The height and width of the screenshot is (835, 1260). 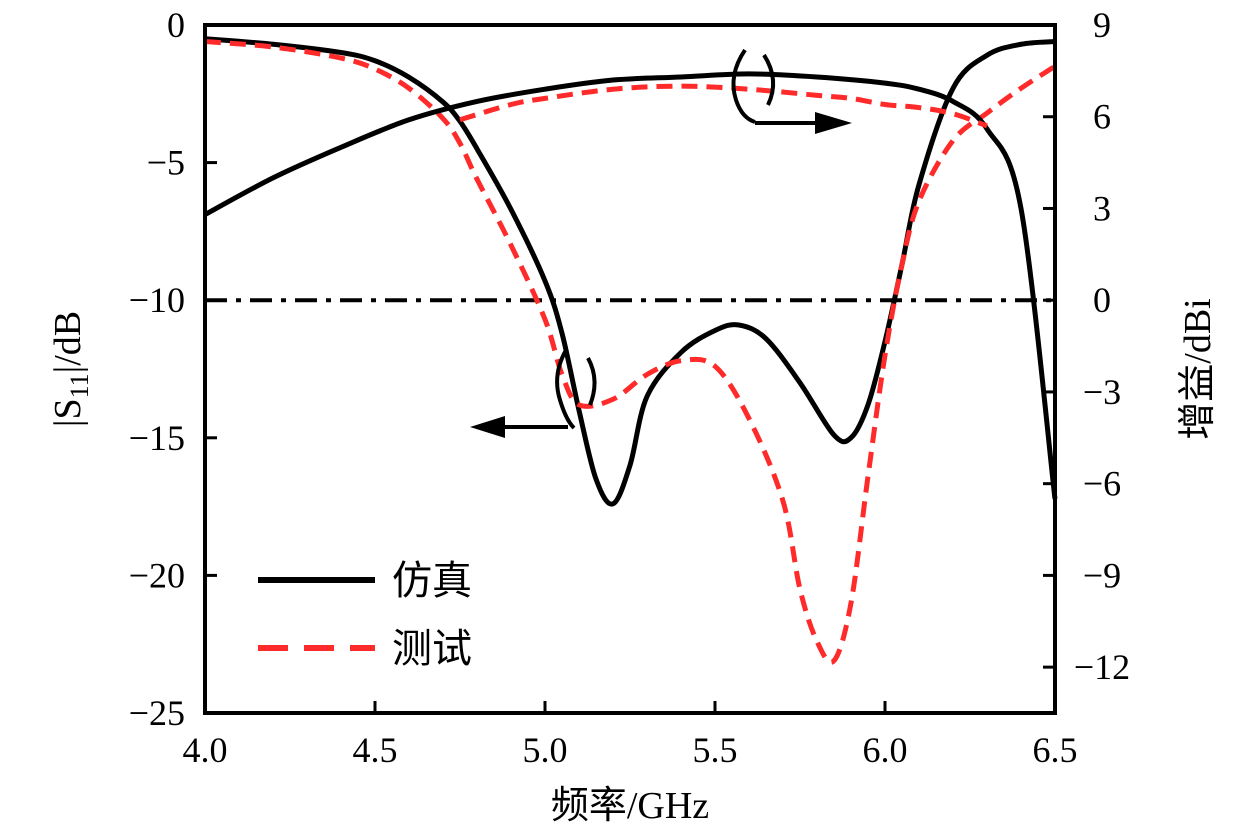 What do you see at coordinates (1198, 368) in the screenshot?
I see `right-axis-title: 增益/dBi` at bounding box center [1198, 368].